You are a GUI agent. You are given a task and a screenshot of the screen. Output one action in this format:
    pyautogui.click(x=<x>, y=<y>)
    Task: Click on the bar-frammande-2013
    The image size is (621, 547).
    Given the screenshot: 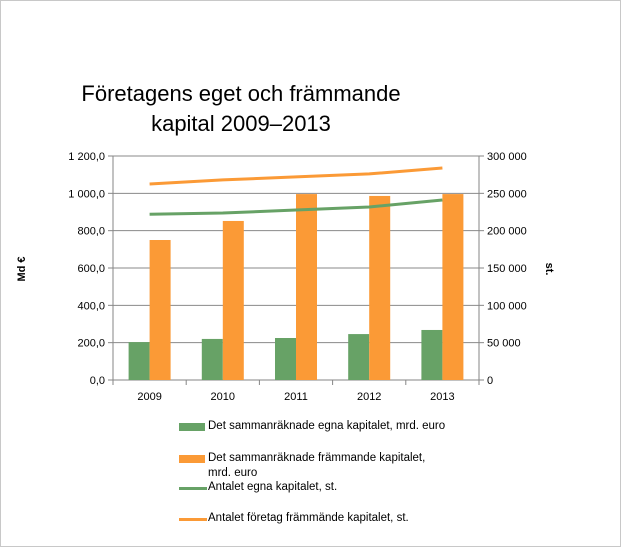 What is the action you would take?
    pyautogui.click(x=453, y=287)
    